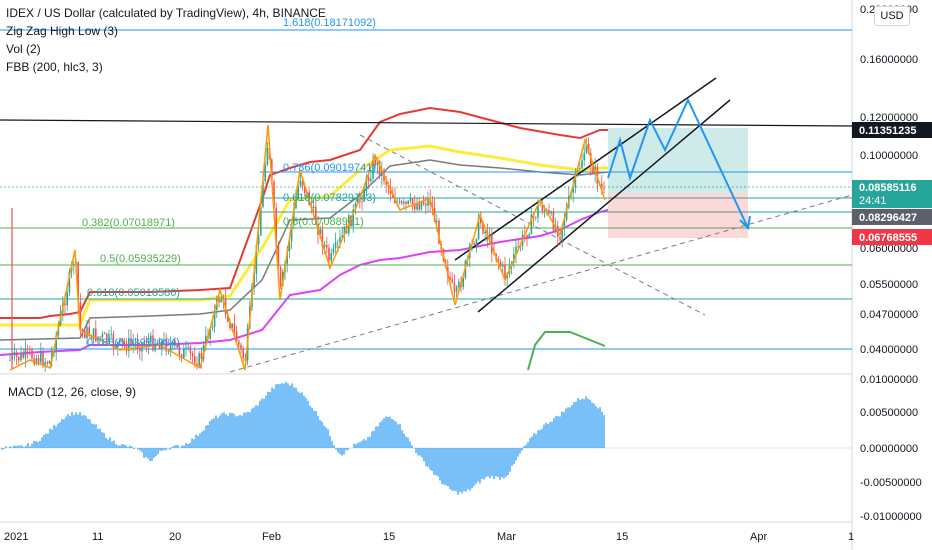  What do you see at coordinates (62, 31) in the screenshot?
I see `indicator-zigzag: Zig Zag High Low (3)` at bounding box center [62, 31].